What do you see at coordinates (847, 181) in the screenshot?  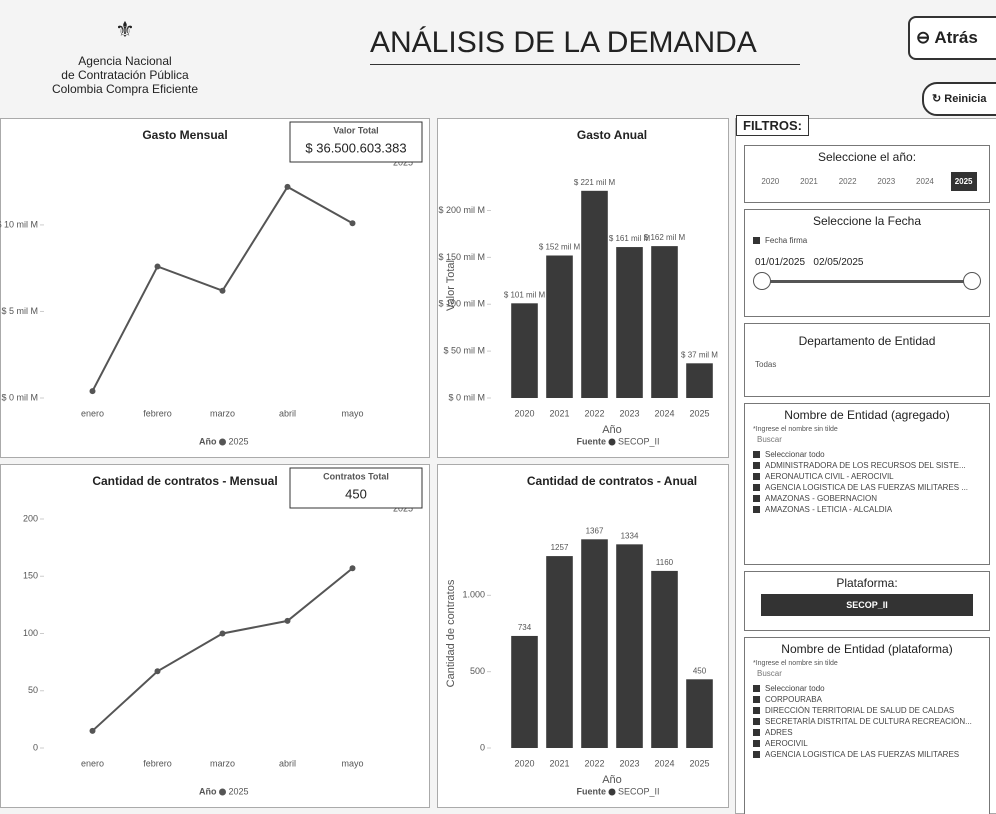 I see `year-option: 2022` at bounding box center [847, 181].